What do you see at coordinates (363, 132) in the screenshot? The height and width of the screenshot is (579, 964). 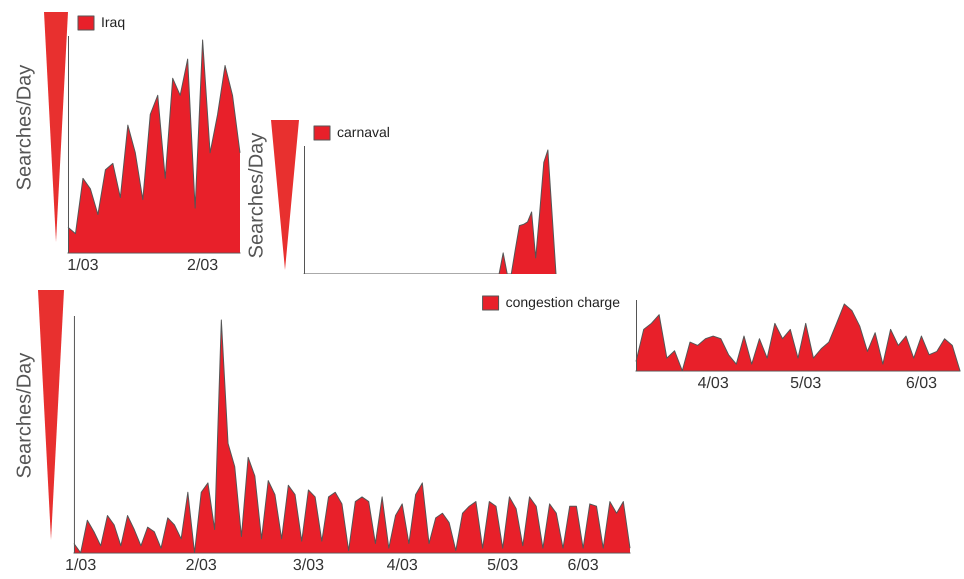 I see `legend-label: carnaval` at bounding box center [363, 132].